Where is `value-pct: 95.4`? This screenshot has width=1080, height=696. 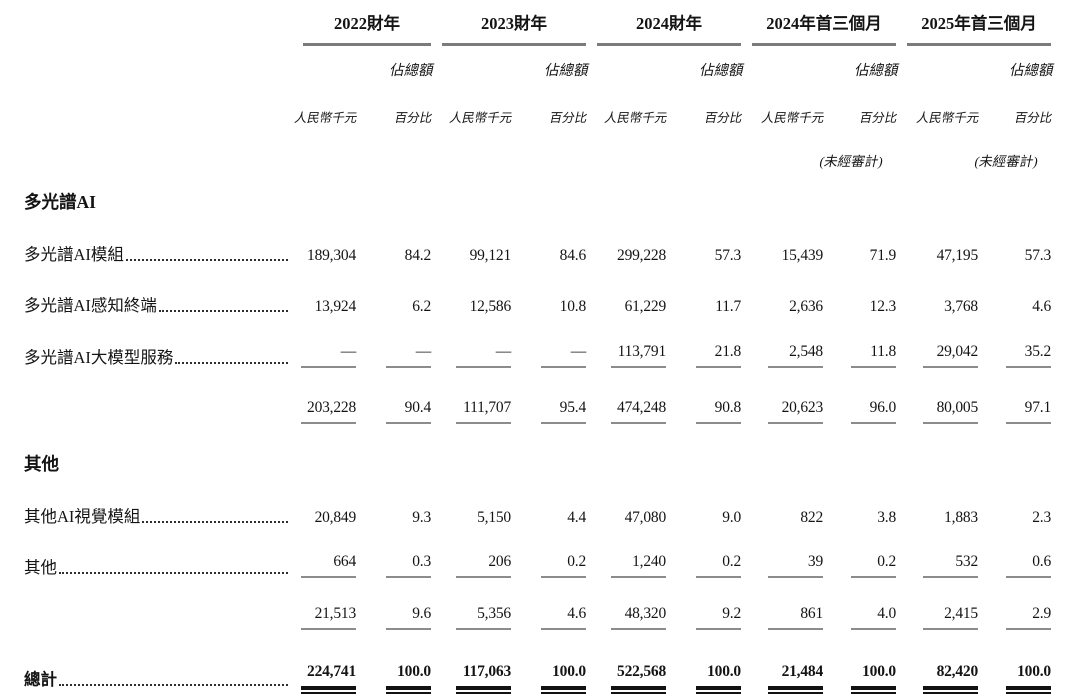 value-pct: 95.4 is located at coordinates (563, 411).